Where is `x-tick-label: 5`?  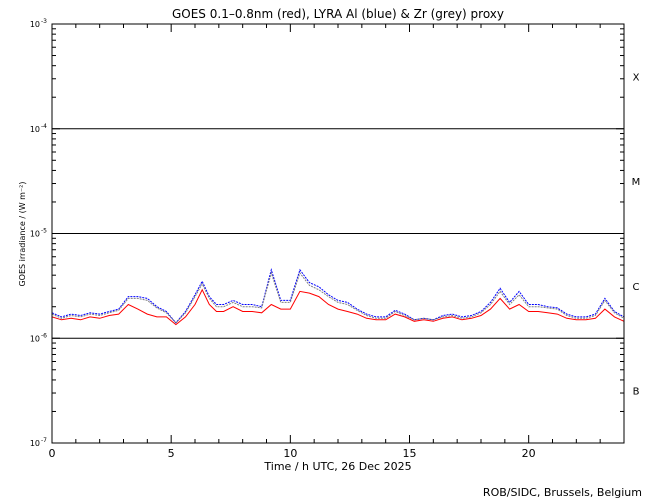 x-tick-label: 5 is located at coordinates (171, 453).